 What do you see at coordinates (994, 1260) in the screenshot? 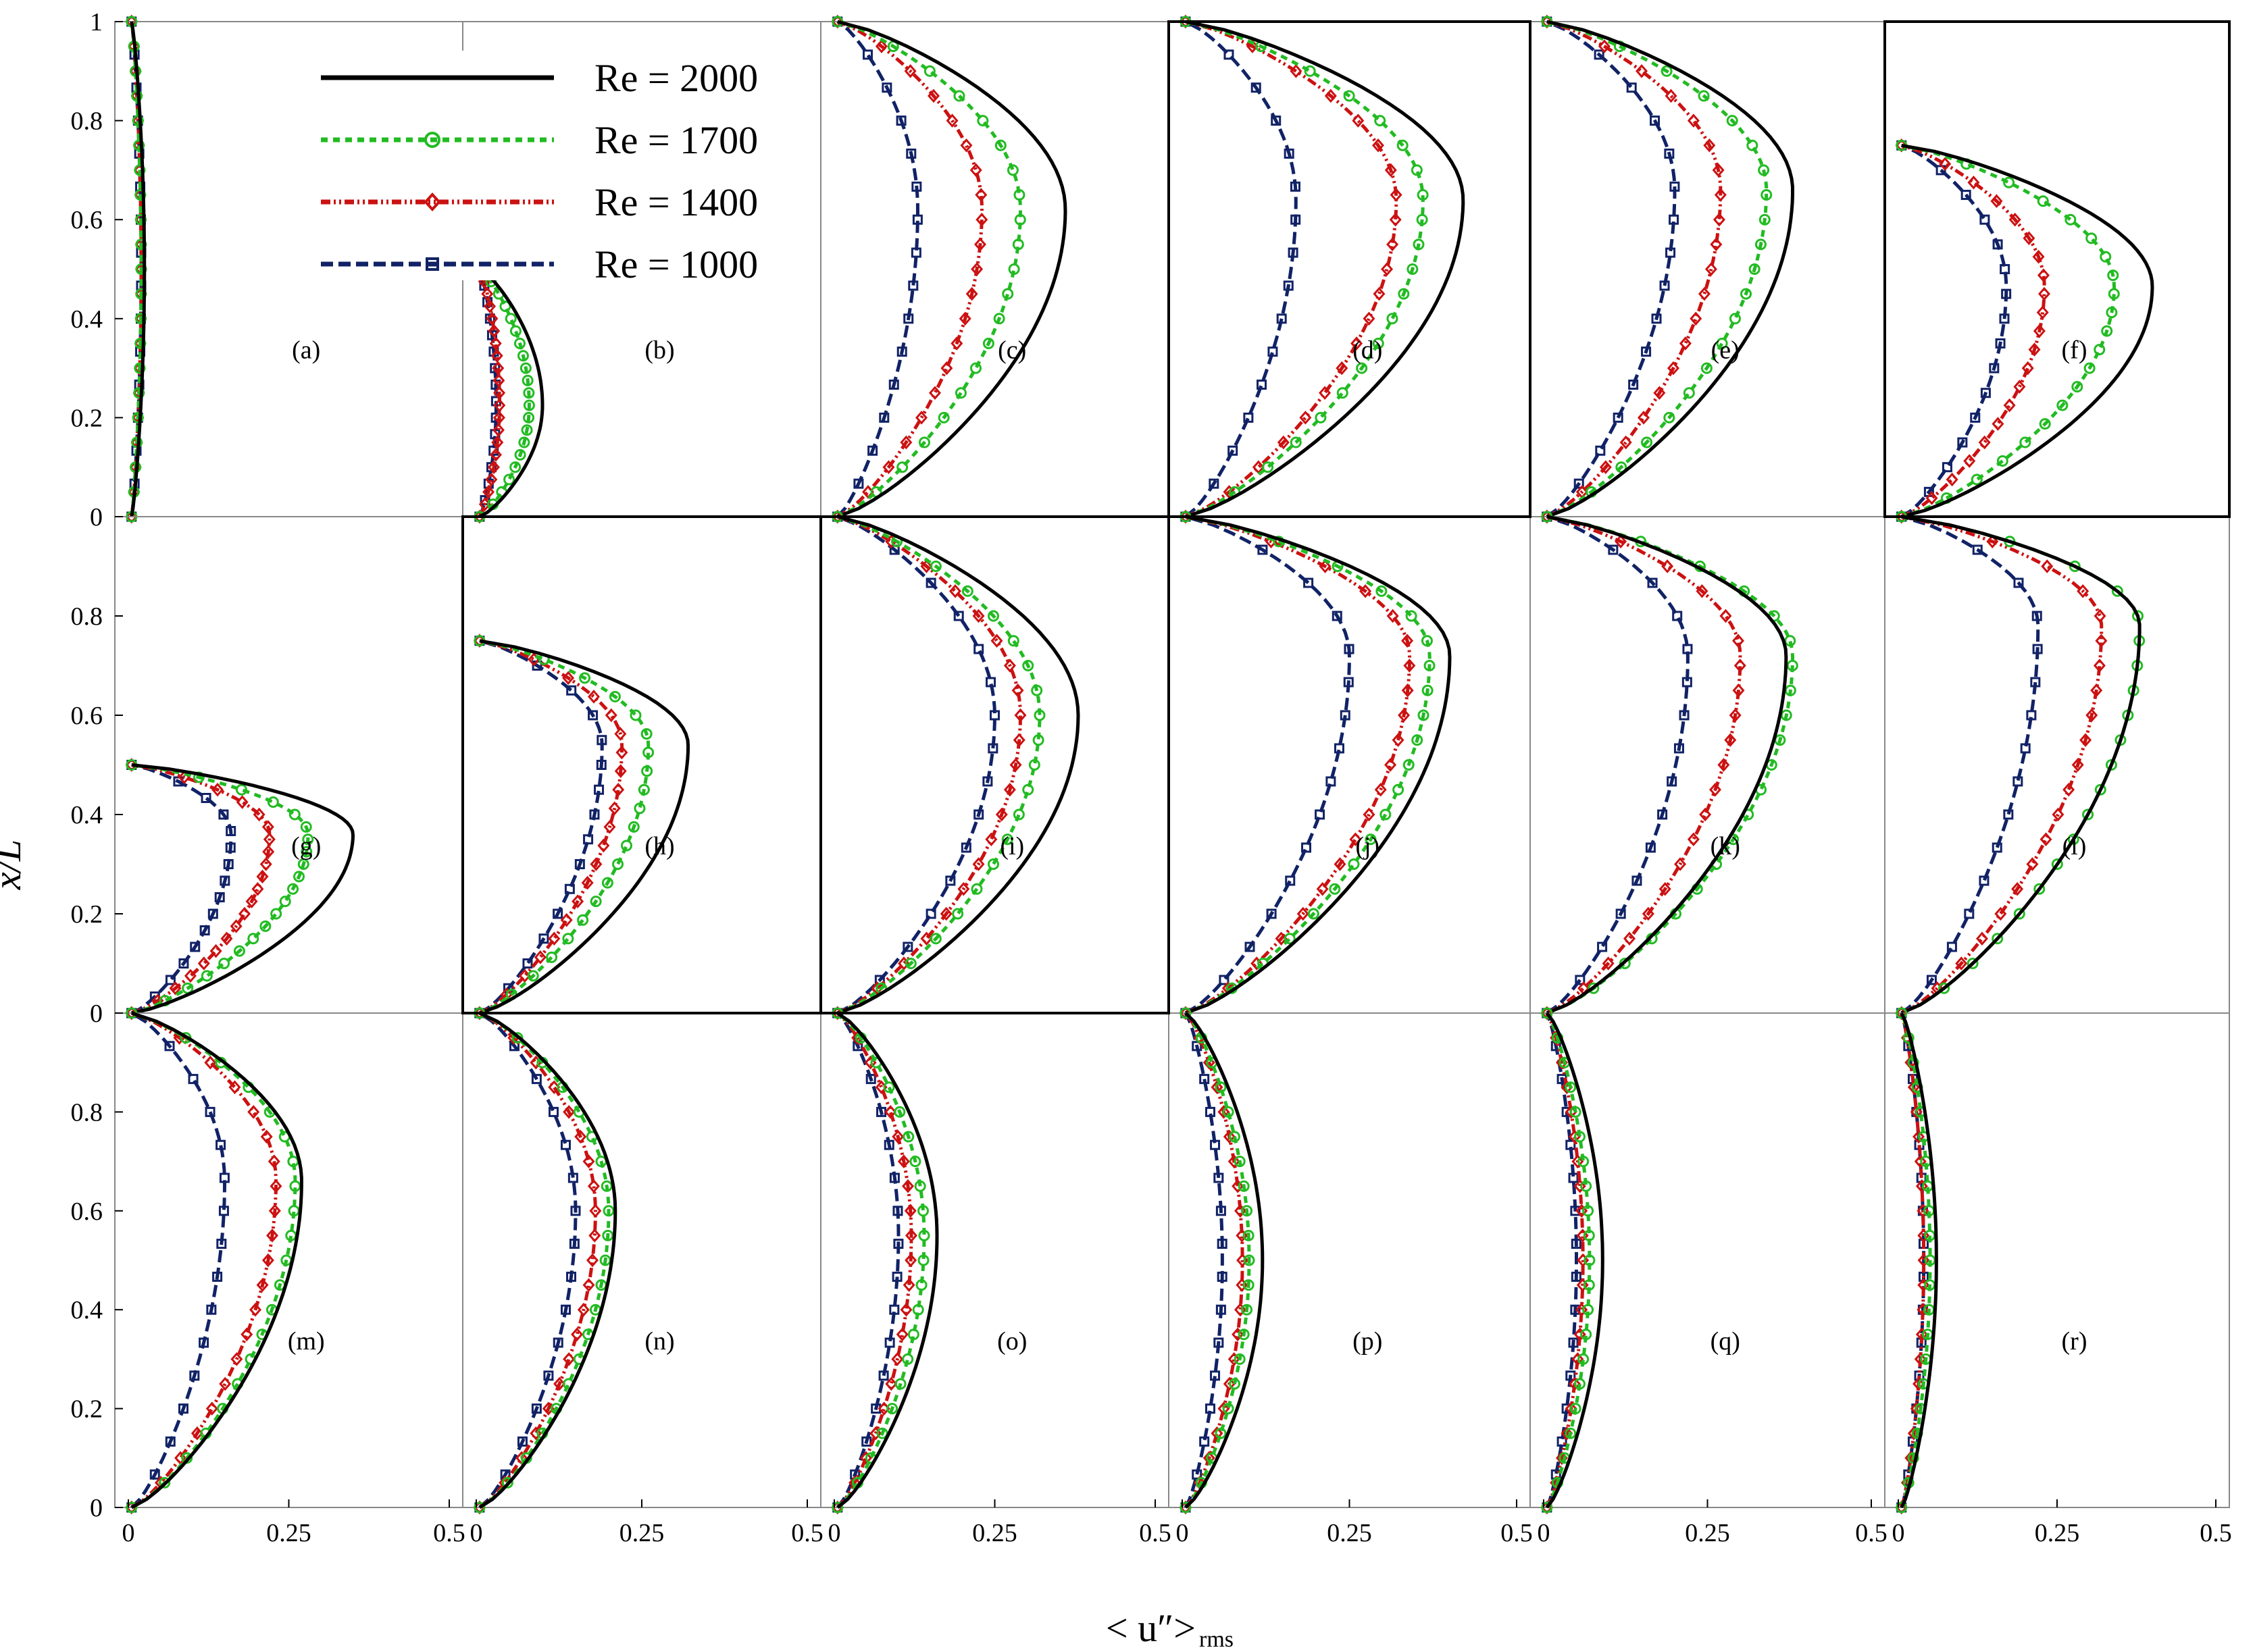
I see `panel-o: (o)` at bounding box center [994, 1260].